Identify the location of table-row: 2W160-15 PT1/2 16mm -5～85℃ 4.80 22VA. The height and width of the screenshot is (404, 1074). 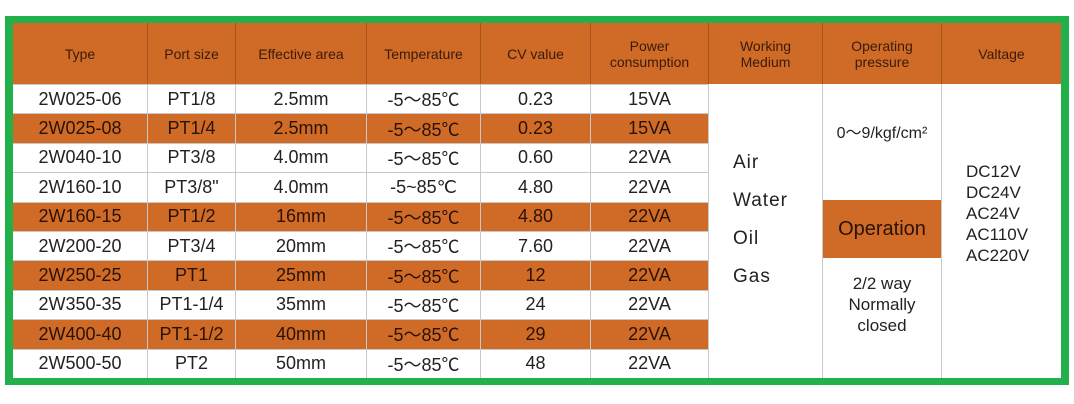
(361, 216).